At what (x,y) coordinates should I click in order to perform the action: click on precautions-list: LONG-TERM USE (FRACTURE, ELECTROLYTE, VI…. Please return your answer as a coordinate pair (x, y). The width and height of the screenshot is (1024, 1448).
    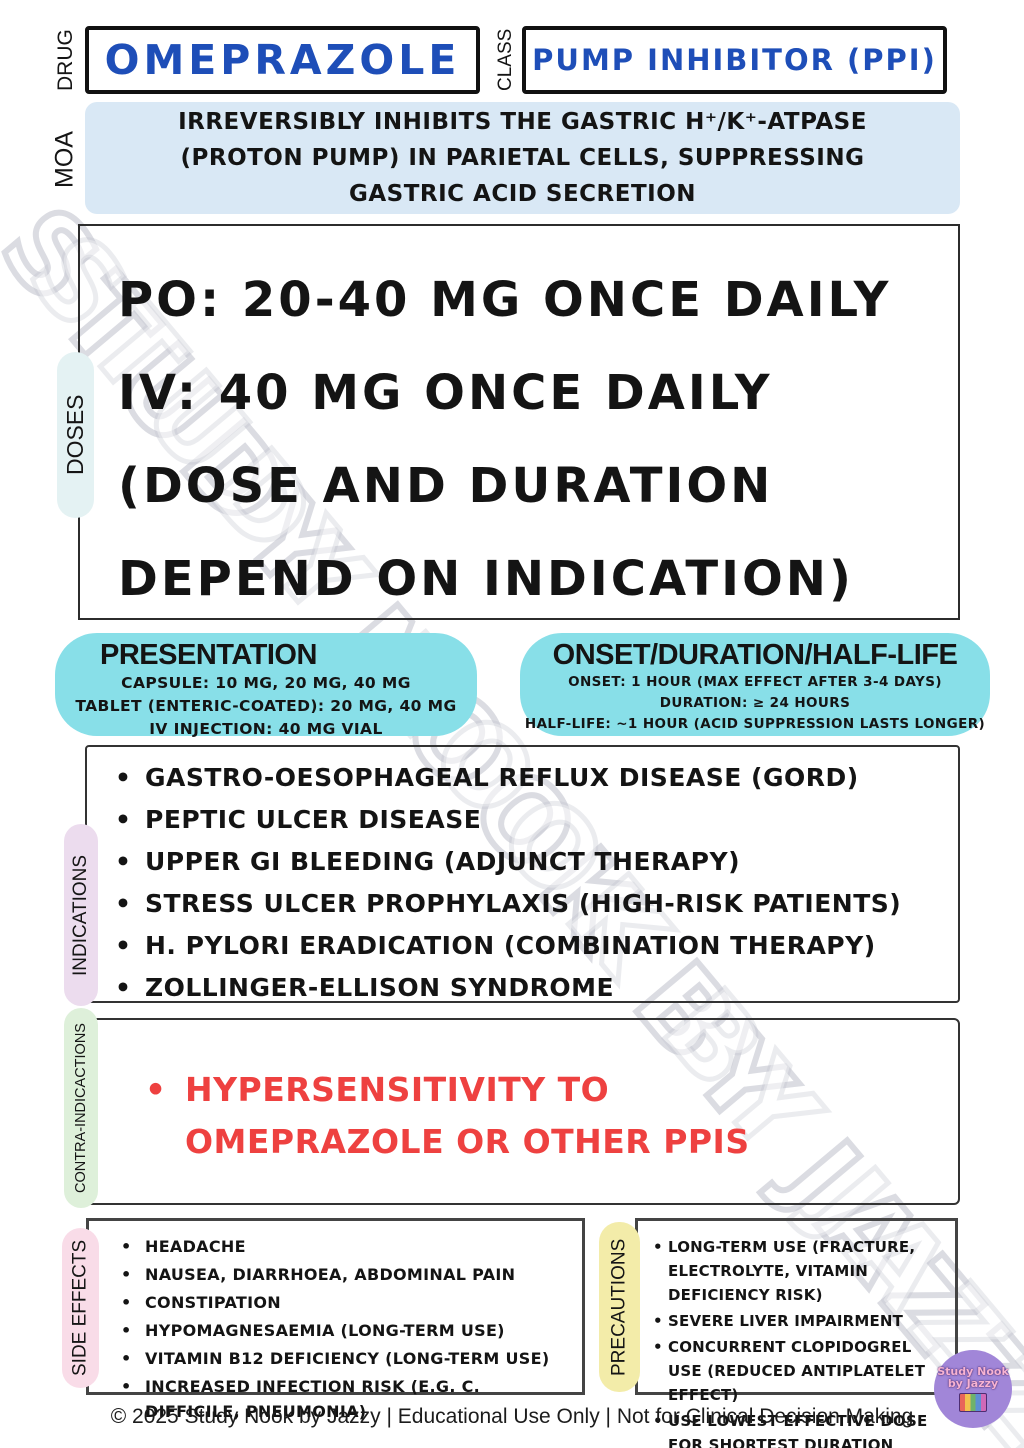
    Looking at the image, I should click on (796, 1341).